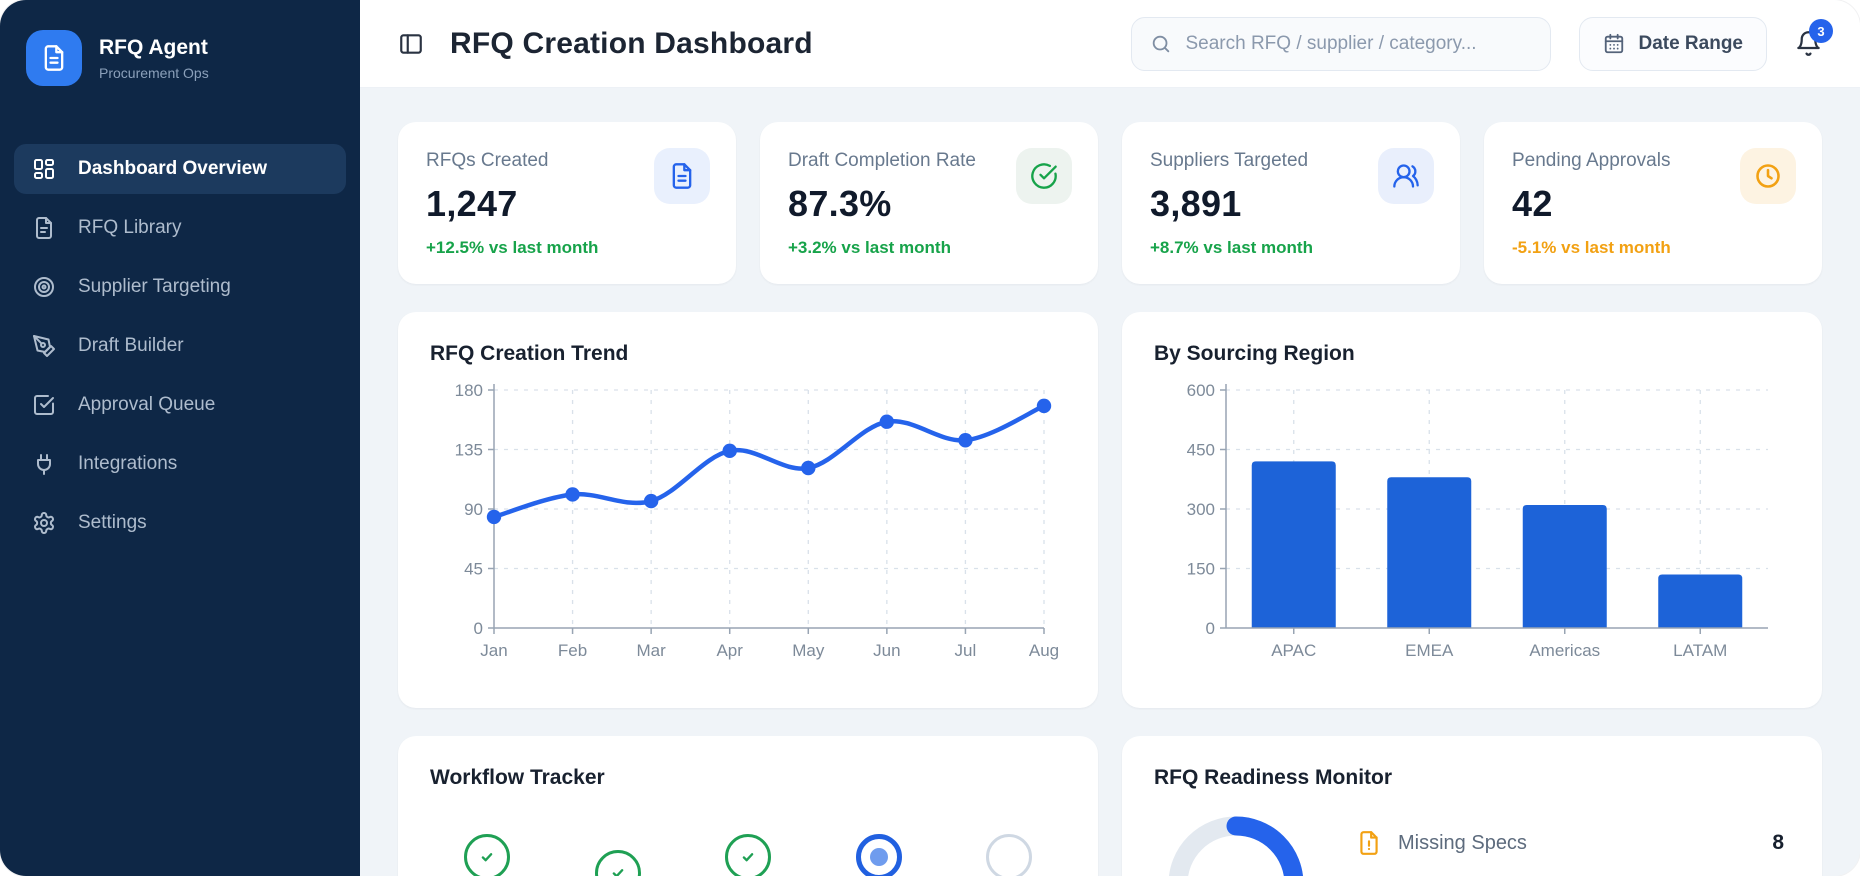  I want to click on svg-text: APAC, so click(1293, 650).